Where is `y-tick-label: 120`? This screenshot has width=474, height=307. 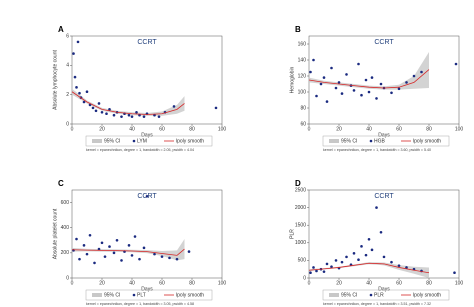
y-tick-label: 120 is located at coordinates (302, 76).